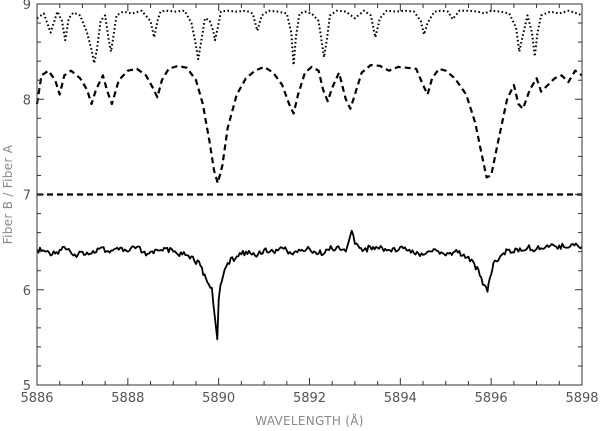 Image resolution: width=600 pixels, height=431 pixels. I want to click on y-tick-label: 5, so click(27, 386).